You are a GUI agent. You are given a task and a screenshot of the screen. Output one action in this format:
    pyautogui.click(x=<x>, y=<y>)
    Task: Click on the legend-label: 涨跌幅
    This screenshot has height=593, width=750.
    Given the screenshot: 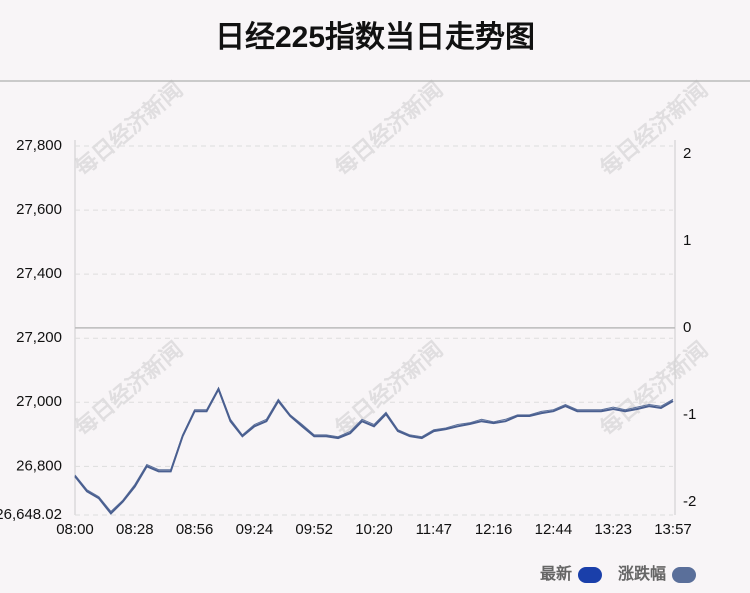 What is the action you would take?
    pyautogui.click(x=642, y=573)
    